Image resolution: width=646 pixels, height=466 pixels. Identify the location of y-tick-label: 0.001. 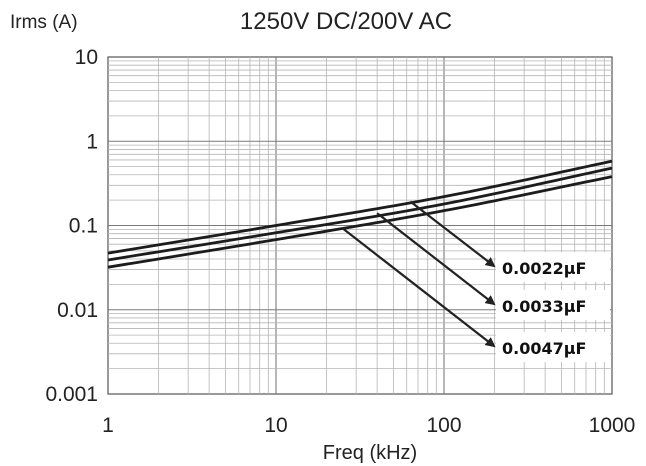
(71, 394).